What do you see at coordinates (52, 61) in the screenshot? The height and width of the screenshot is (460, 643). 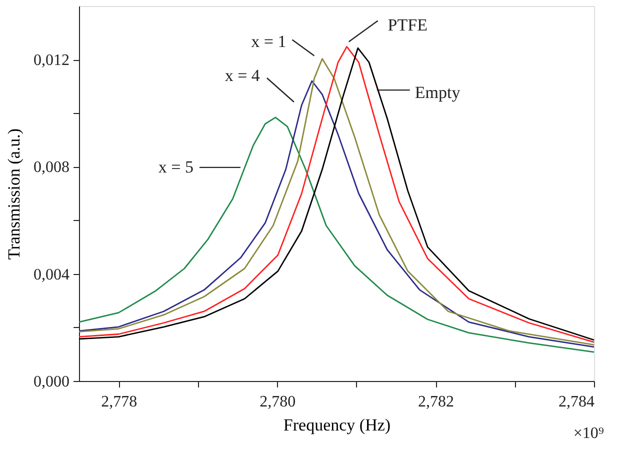 I see `y-tick-label: 0,012` at bounding box center [52, 61].